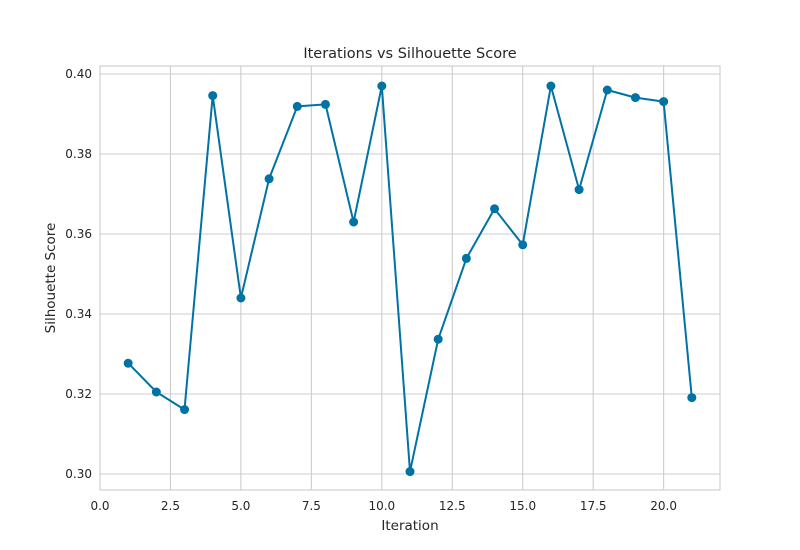 The height and width of the screenshot is (550, 800). Describe the element at coordinates (170, 506) in the screenshot. I see `x-tick-label: 2.5` at that location.